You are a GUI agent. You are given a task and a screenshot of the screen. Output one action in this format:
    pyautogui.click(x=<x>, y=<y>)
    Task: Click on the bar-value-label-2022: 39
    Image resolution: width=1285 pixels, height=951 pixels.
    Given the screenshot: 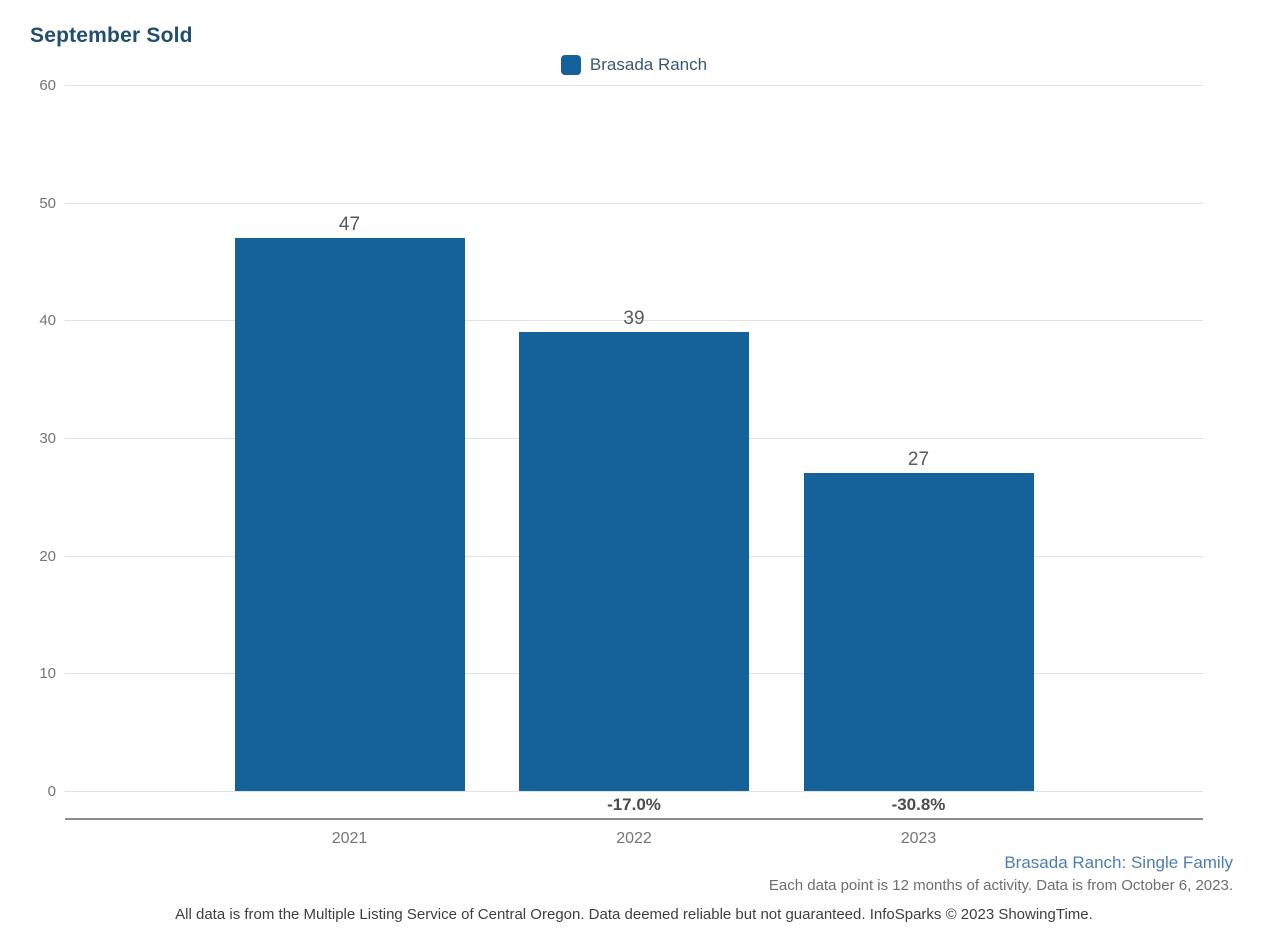 What is the action you would take?
    pyautogui.click(x=634, y=319)
    